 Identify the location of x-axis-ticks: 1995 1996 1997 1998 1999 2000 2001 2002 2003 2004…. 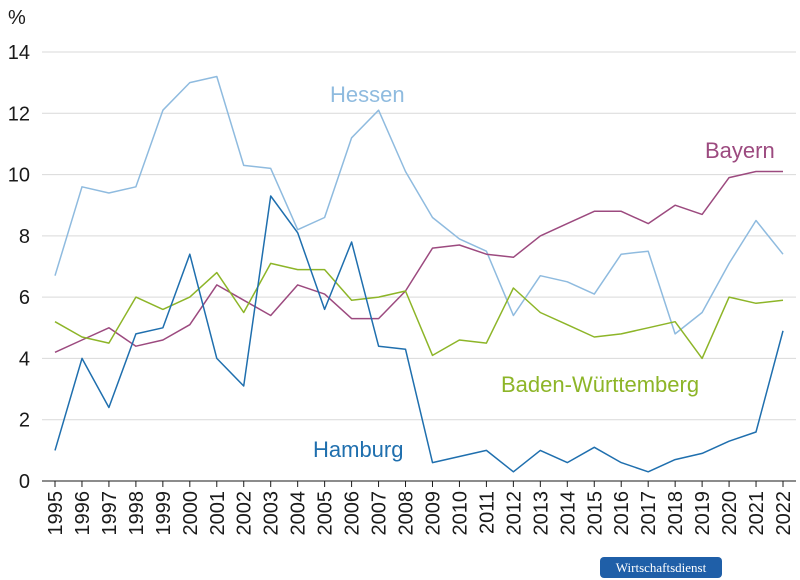
(420, 508).